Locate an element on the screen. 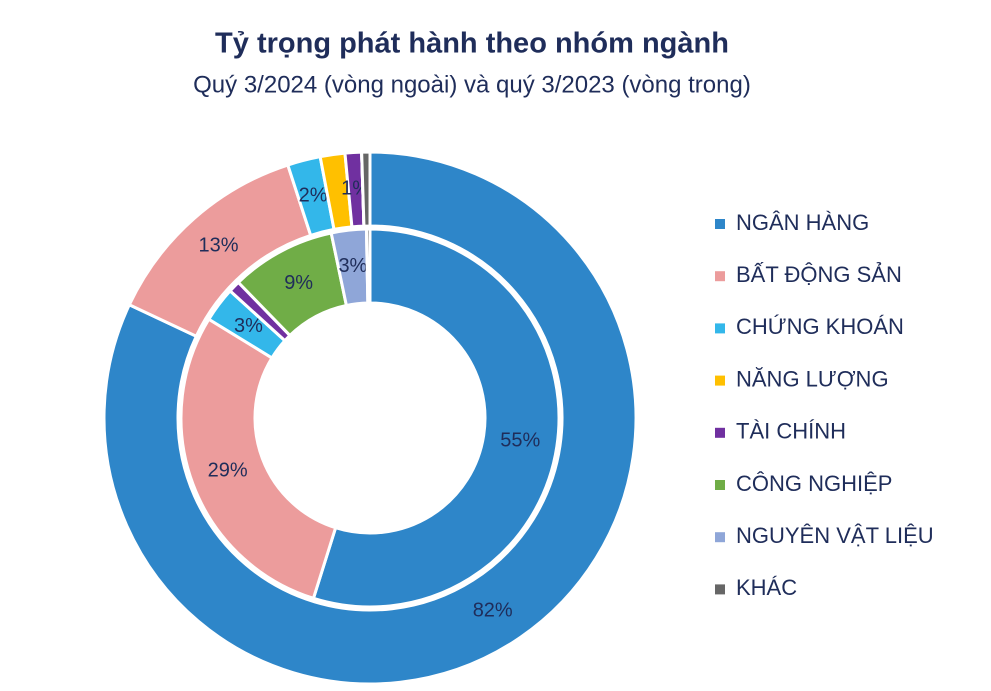 The image size is (991, 691). chart-title: Tỷ trọng phát hành theo nhóm ngành is located at coordinates (472, 44).